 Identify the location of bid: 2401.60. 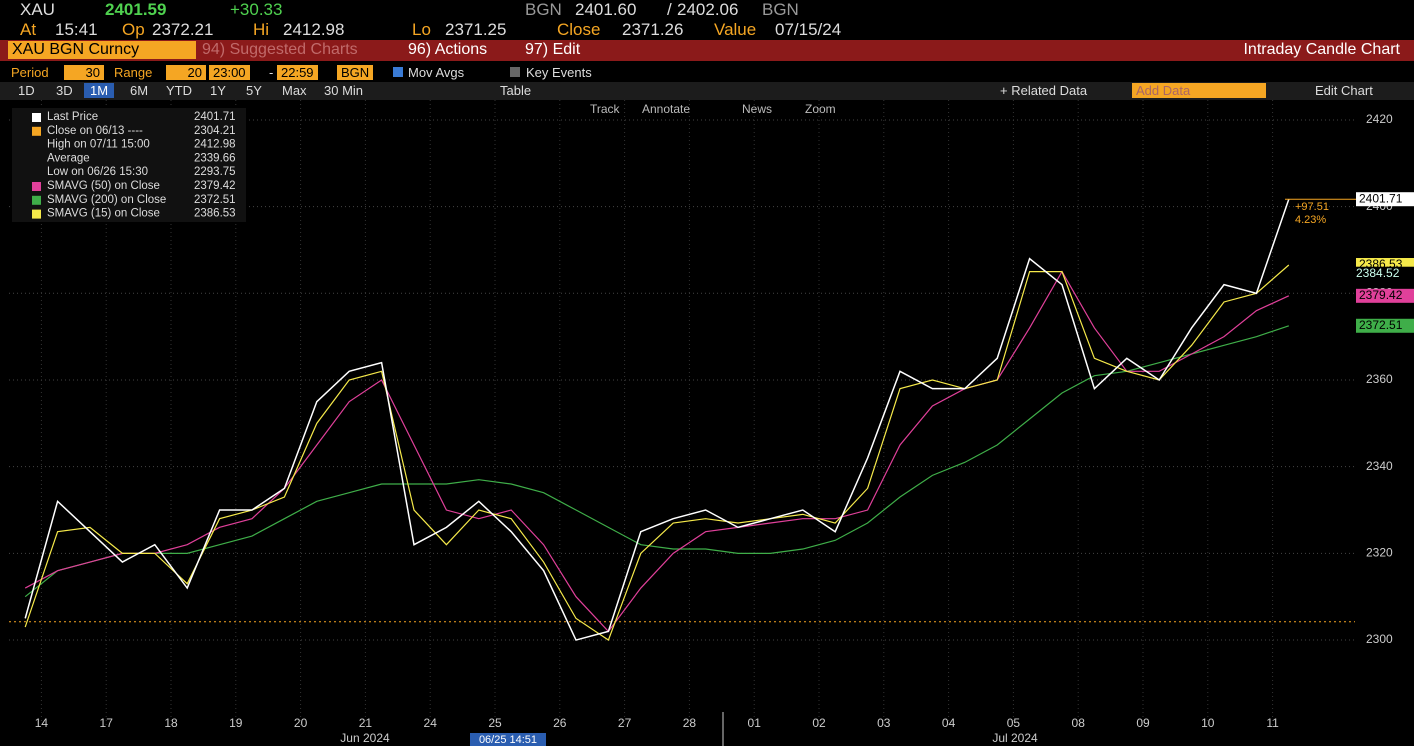
(606, 9).